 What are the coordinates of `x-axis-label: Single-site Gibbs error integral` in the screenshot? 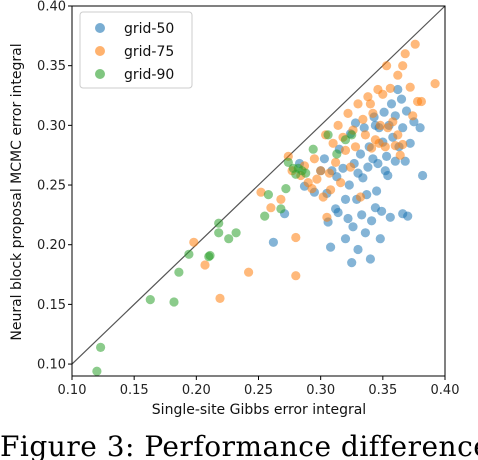 It's located at (259, 410).